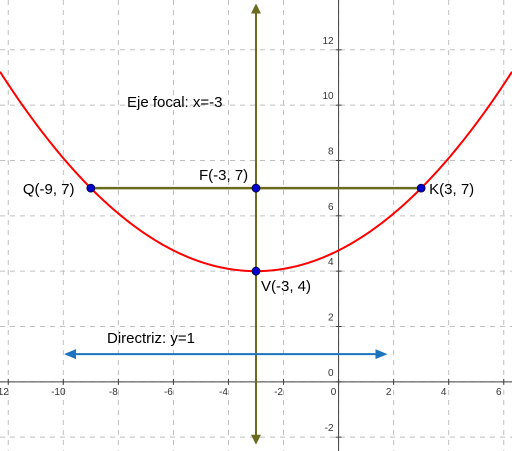 Image resolution: width=512 pixels, height=451 pixels. I want to click on x-tick-label: -8, so click(113, 392).